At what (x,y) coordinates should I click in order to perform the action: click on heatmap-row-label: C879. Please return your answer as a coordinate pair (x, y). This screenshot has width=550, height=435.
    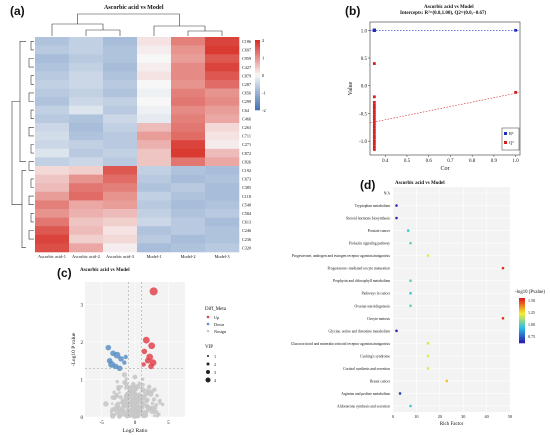
    Looking at the image, I should click on (246, 75).